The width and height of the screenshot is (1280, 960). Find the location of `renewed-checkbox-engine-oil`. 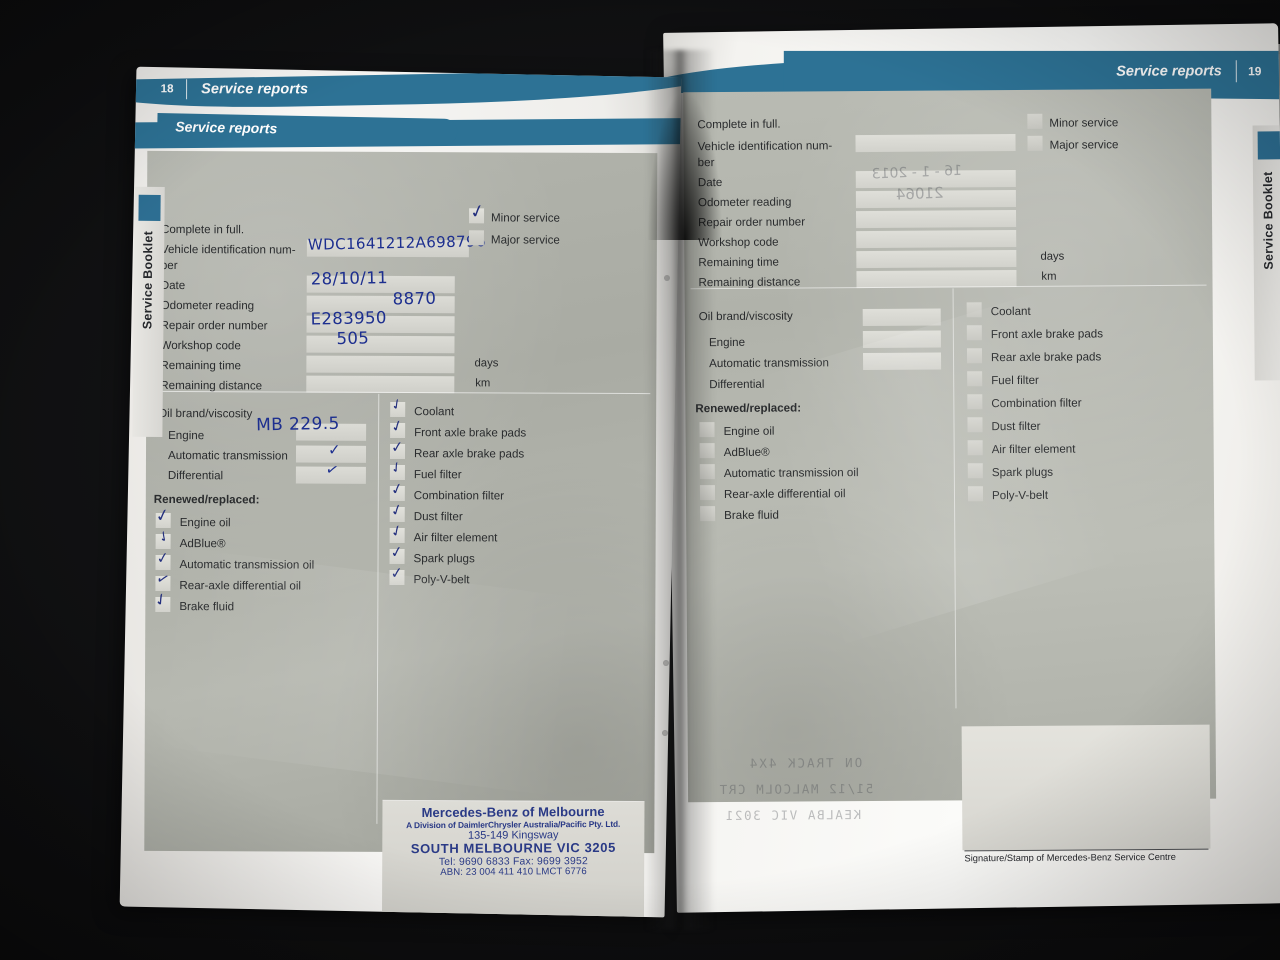

renewed-checkbox-engine-oil is located at coordinates (707, 430).